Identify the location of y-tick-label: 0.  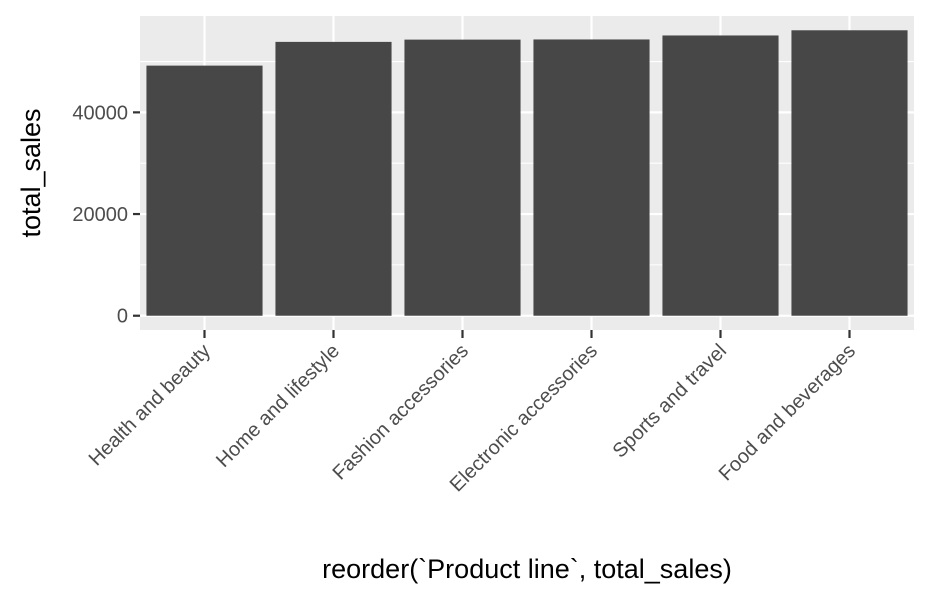
(122, 317).